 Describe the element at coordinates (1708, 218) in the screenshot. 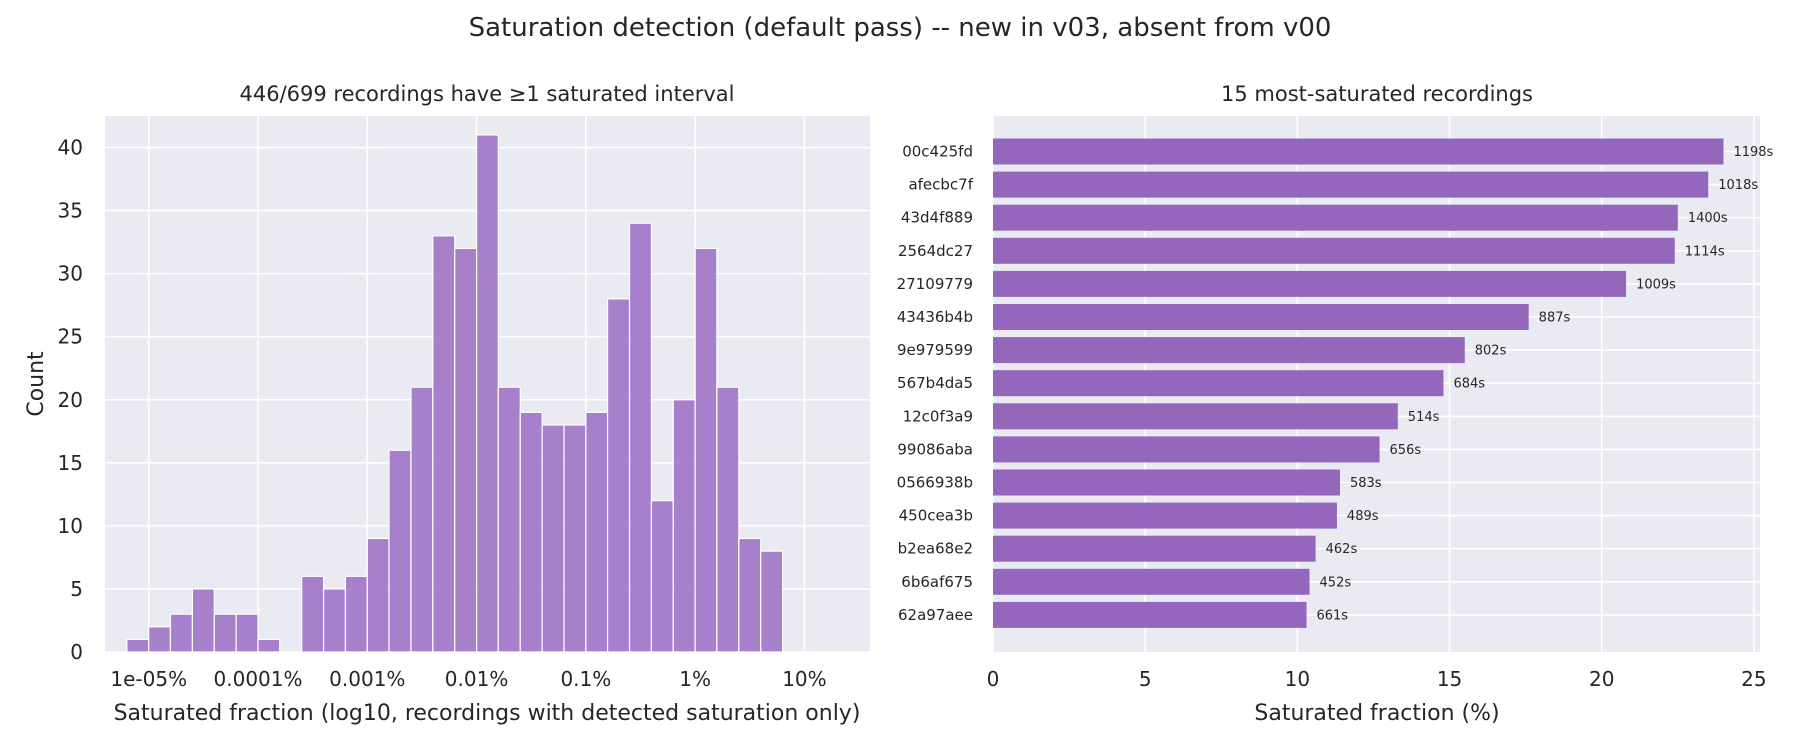

I see `duration-label: 1400s` at that location.